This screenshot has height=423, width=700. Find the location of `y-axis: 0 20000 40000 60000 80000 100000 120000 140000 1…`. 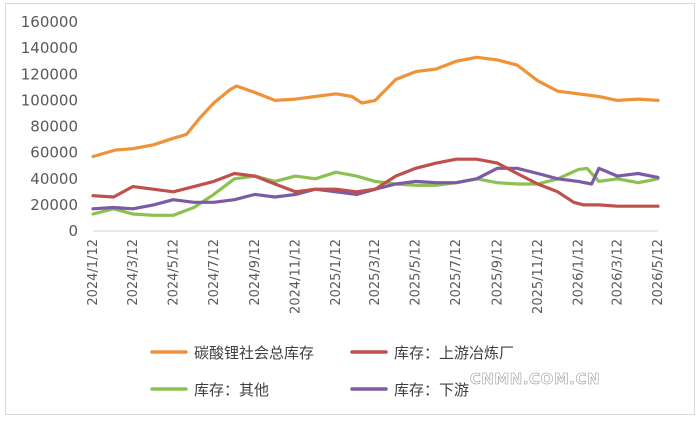

y-axis: 0 20000 40000 60000 80000 100000 120000 140000 1… is located at coordinates (49, 126).